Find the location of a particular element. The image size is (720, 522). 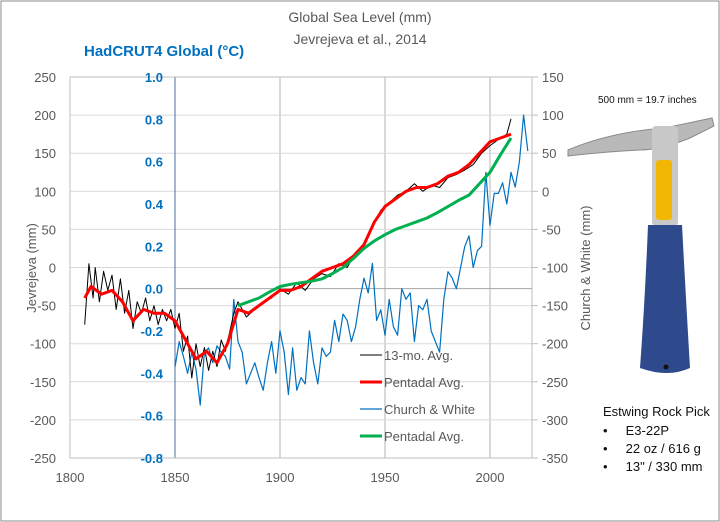

pick-head is located at coordinates (641, 137).